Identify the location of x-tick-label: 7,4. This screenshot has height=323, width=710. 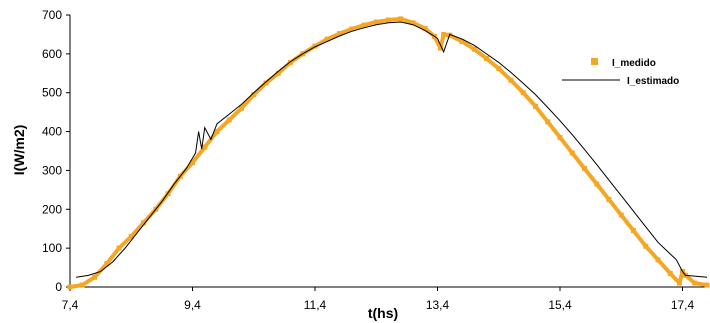
(70, 305).